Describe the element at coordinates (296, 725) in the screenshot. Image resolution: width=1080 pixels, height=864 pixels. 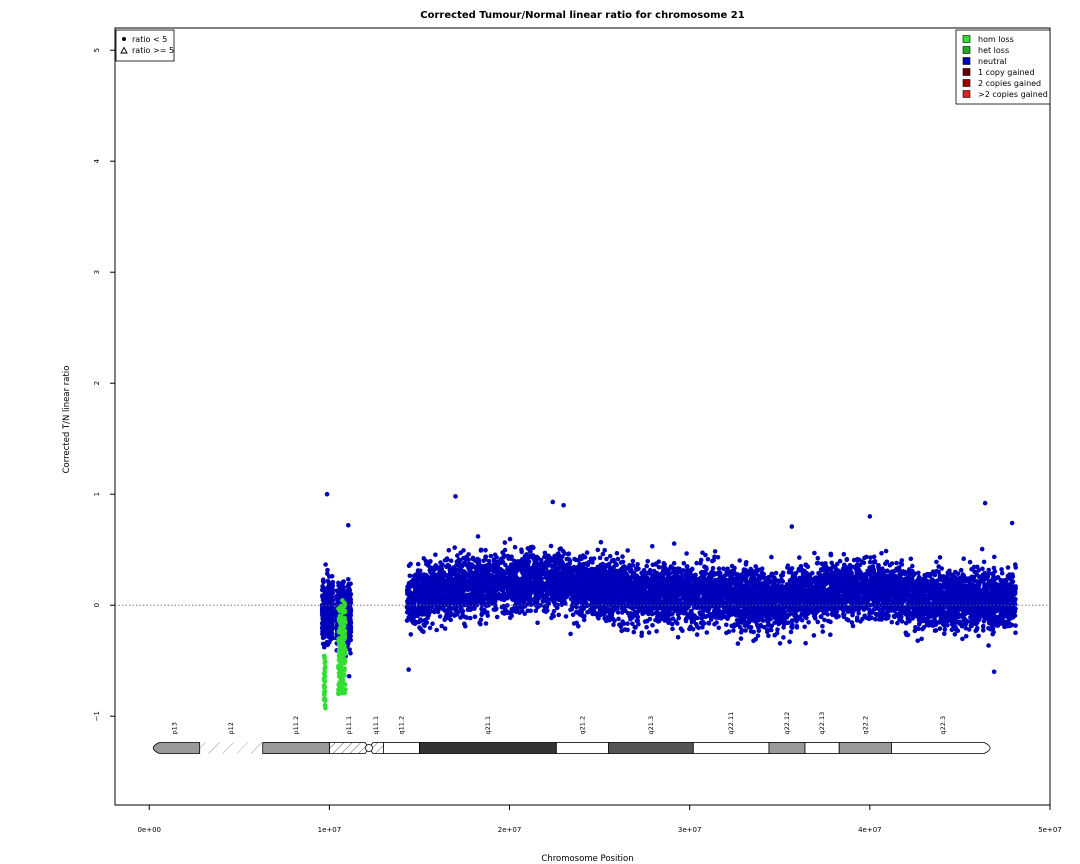
I see `ideogram-band-label: p11.2` at that location.